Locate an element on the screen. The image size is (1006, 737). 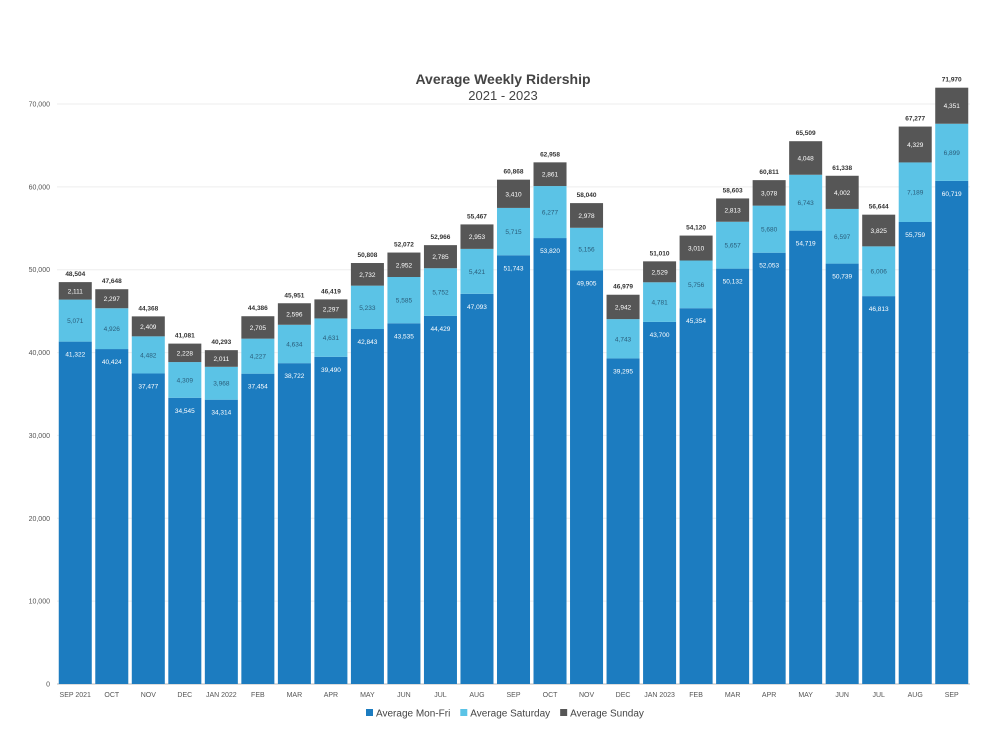
data-label: 4,743 is located at coordinates (623, 339).